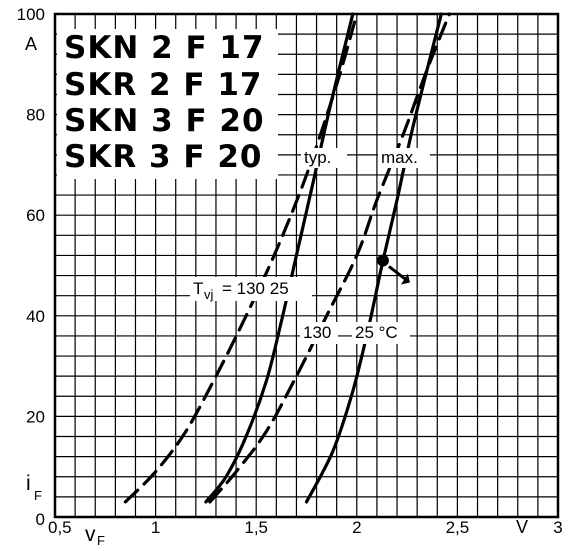  What do you see at coordinates (405, 279) in the screenshot?
I see `marker-arrowhead` at bounding box center [405, 279].